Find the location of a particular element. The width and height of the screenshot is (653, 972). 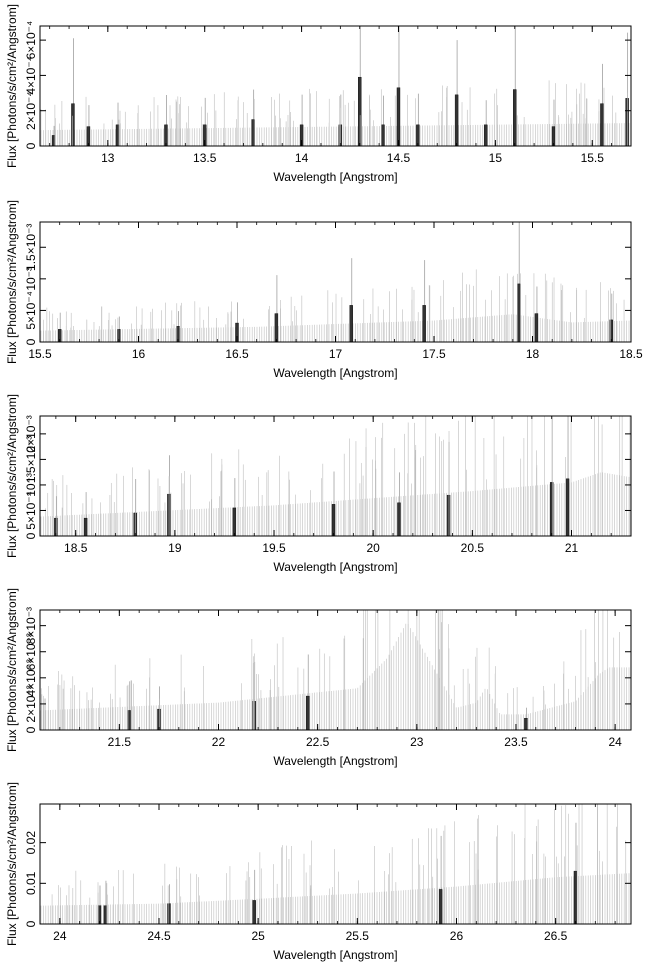

x-tick-label: 17 is located at coordinates (336, 354).